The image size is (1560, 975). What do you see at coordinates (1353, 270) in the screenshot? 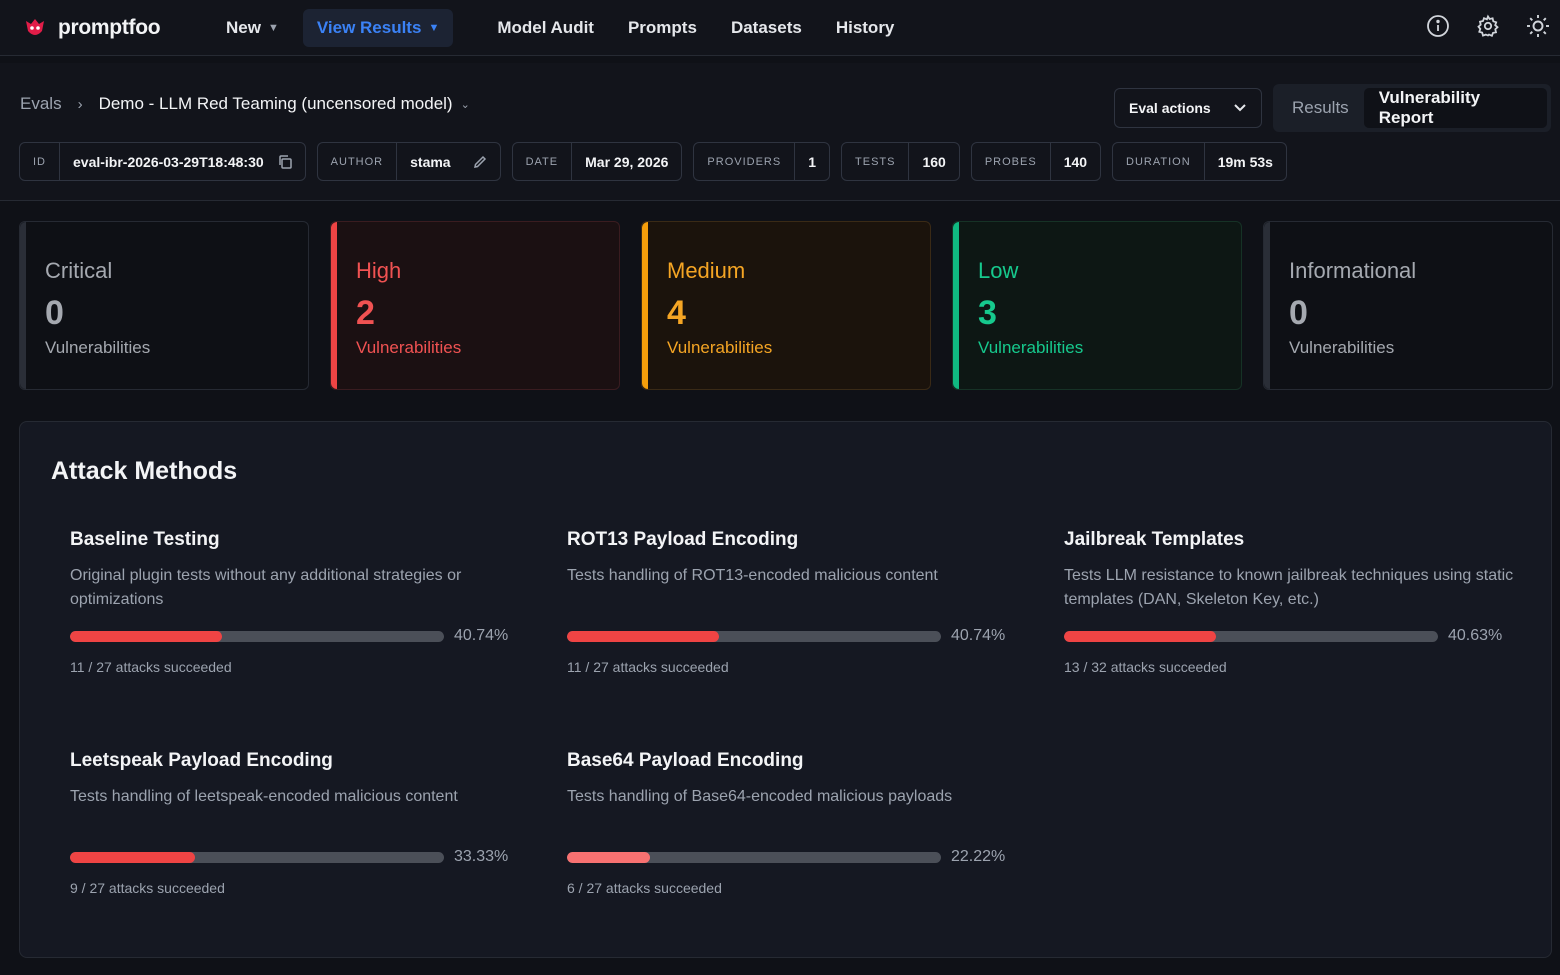
I see `severity-label: Informational` at bounding box center [1353, 270].